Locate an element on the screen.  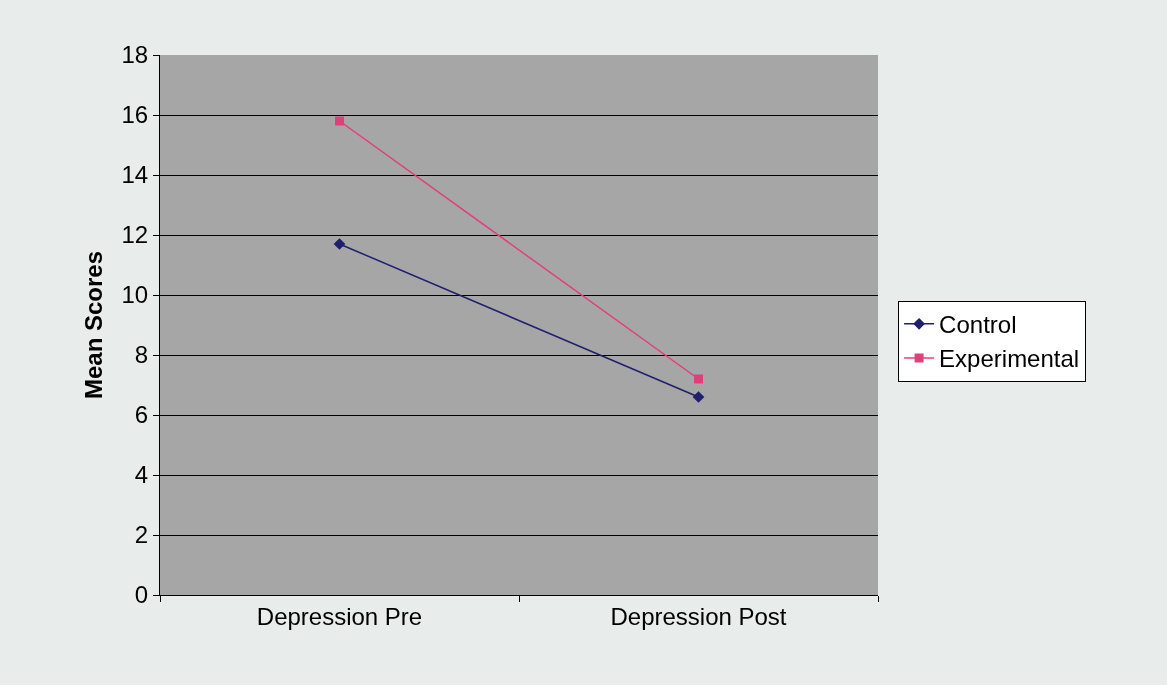
y-axis-title: Mean Scores is located at coordinates (93, 325).